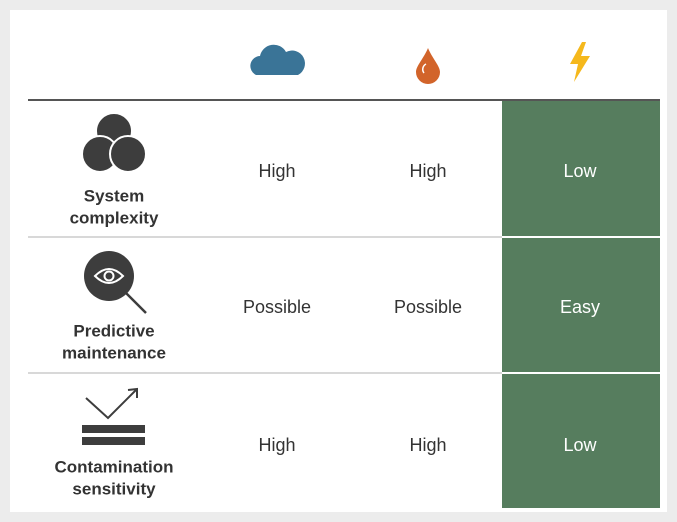  Describe the element at coordinates (113, 330) in the screenshot. I see `row-label: Predictive` at that location.